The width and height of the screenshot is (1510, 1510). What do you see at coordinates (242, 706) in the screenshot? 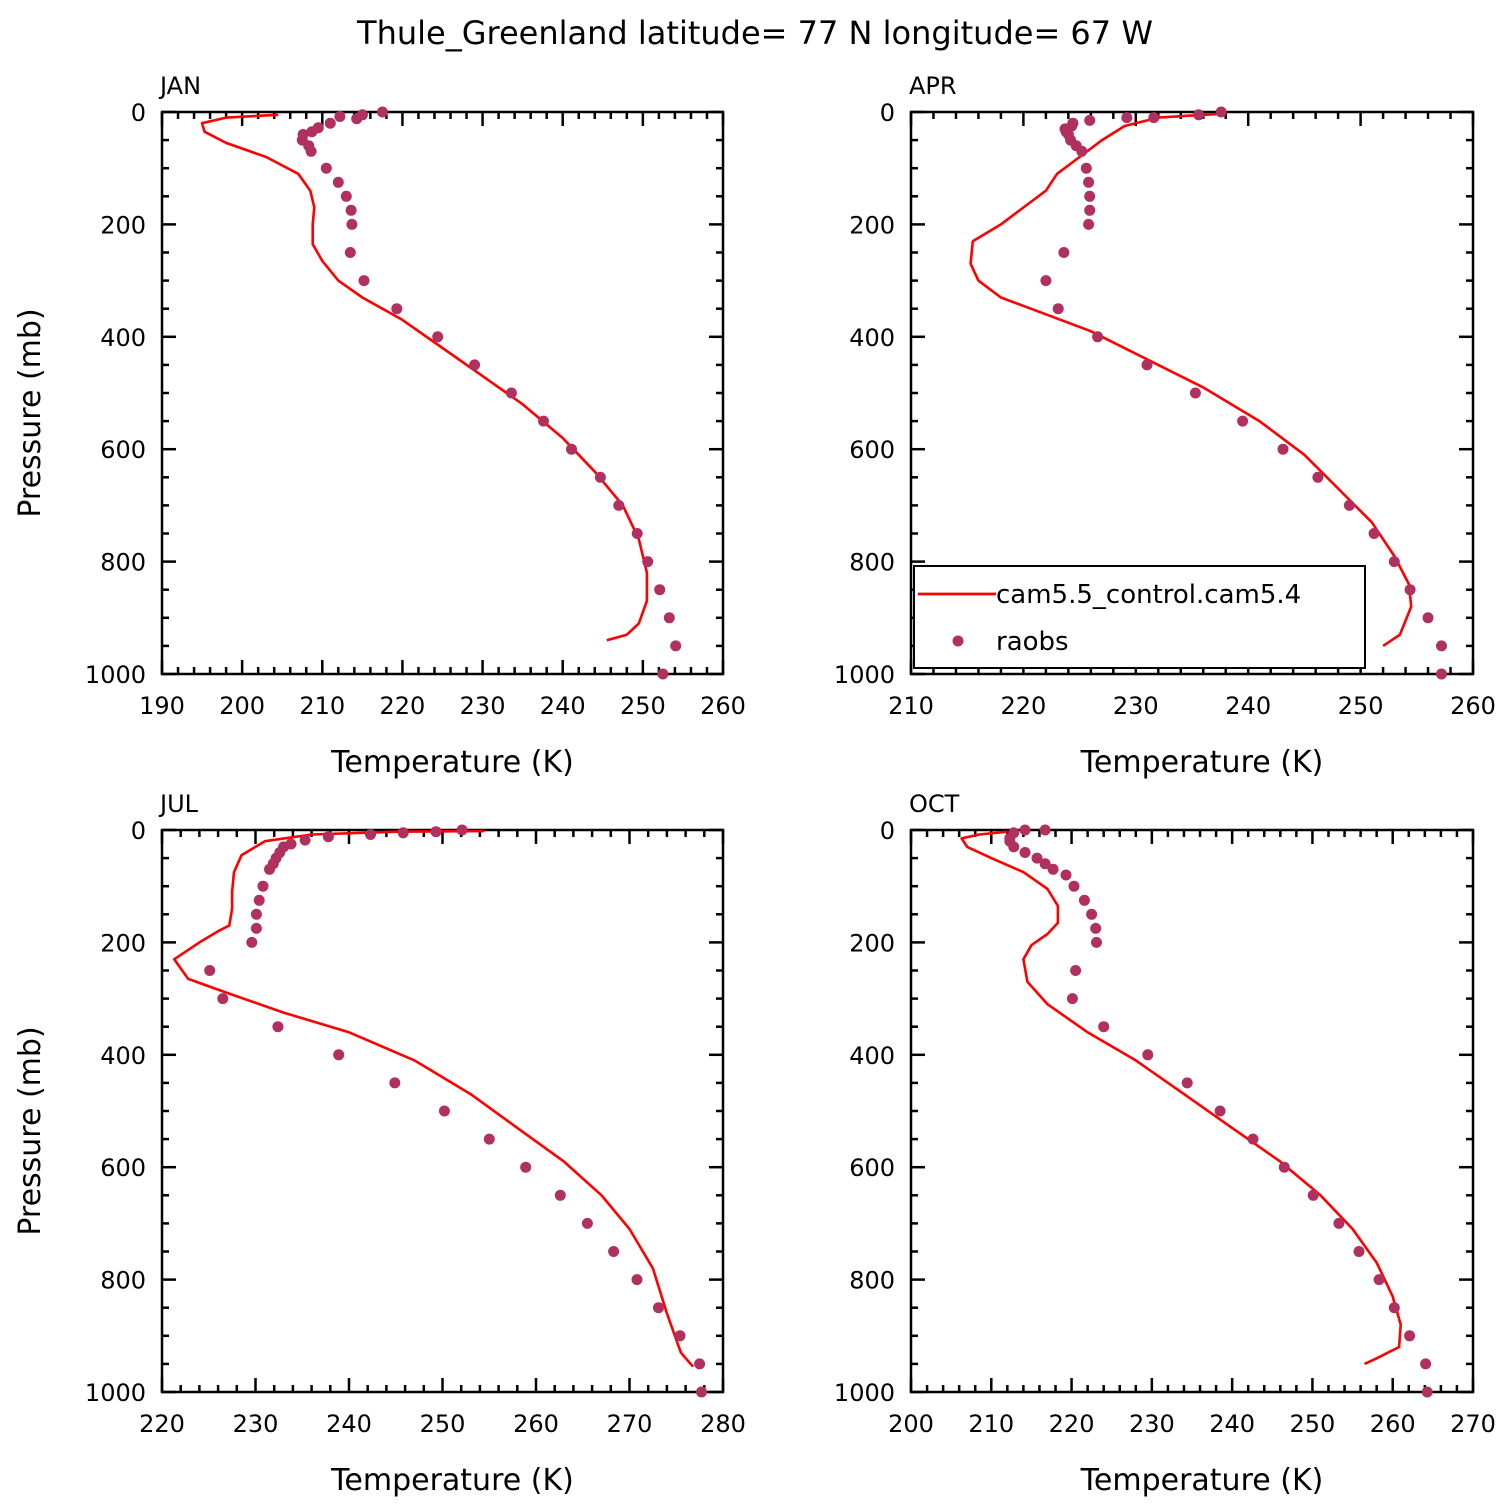
I see `x-tick-label: 200` at bounding box center [242, 706].